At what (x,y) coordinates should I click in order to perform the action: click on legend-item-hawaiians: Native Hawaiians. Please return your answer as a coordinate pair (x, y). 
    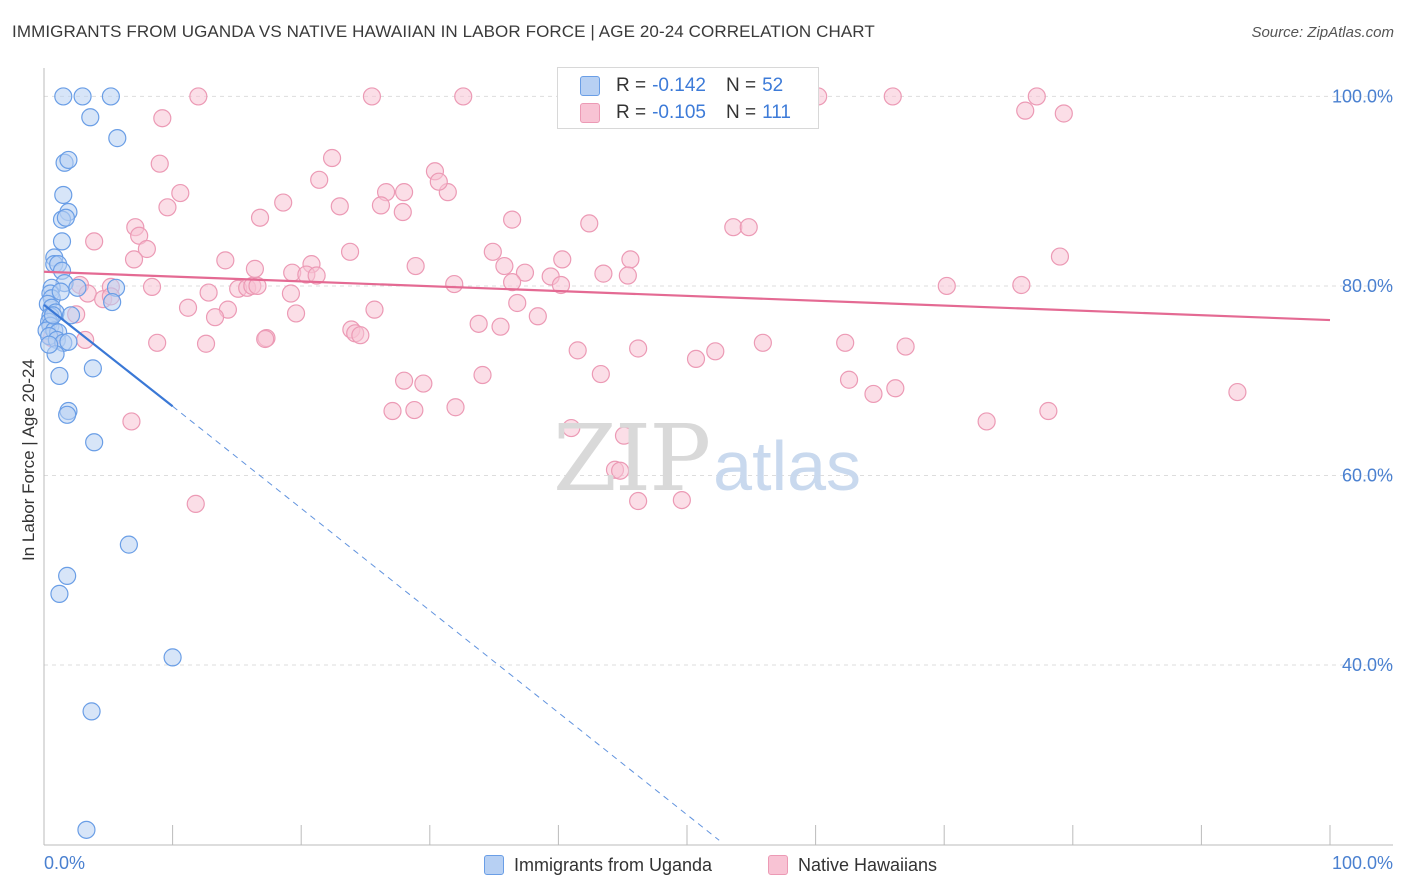
    Looking at the image, I should click on (852, 865).